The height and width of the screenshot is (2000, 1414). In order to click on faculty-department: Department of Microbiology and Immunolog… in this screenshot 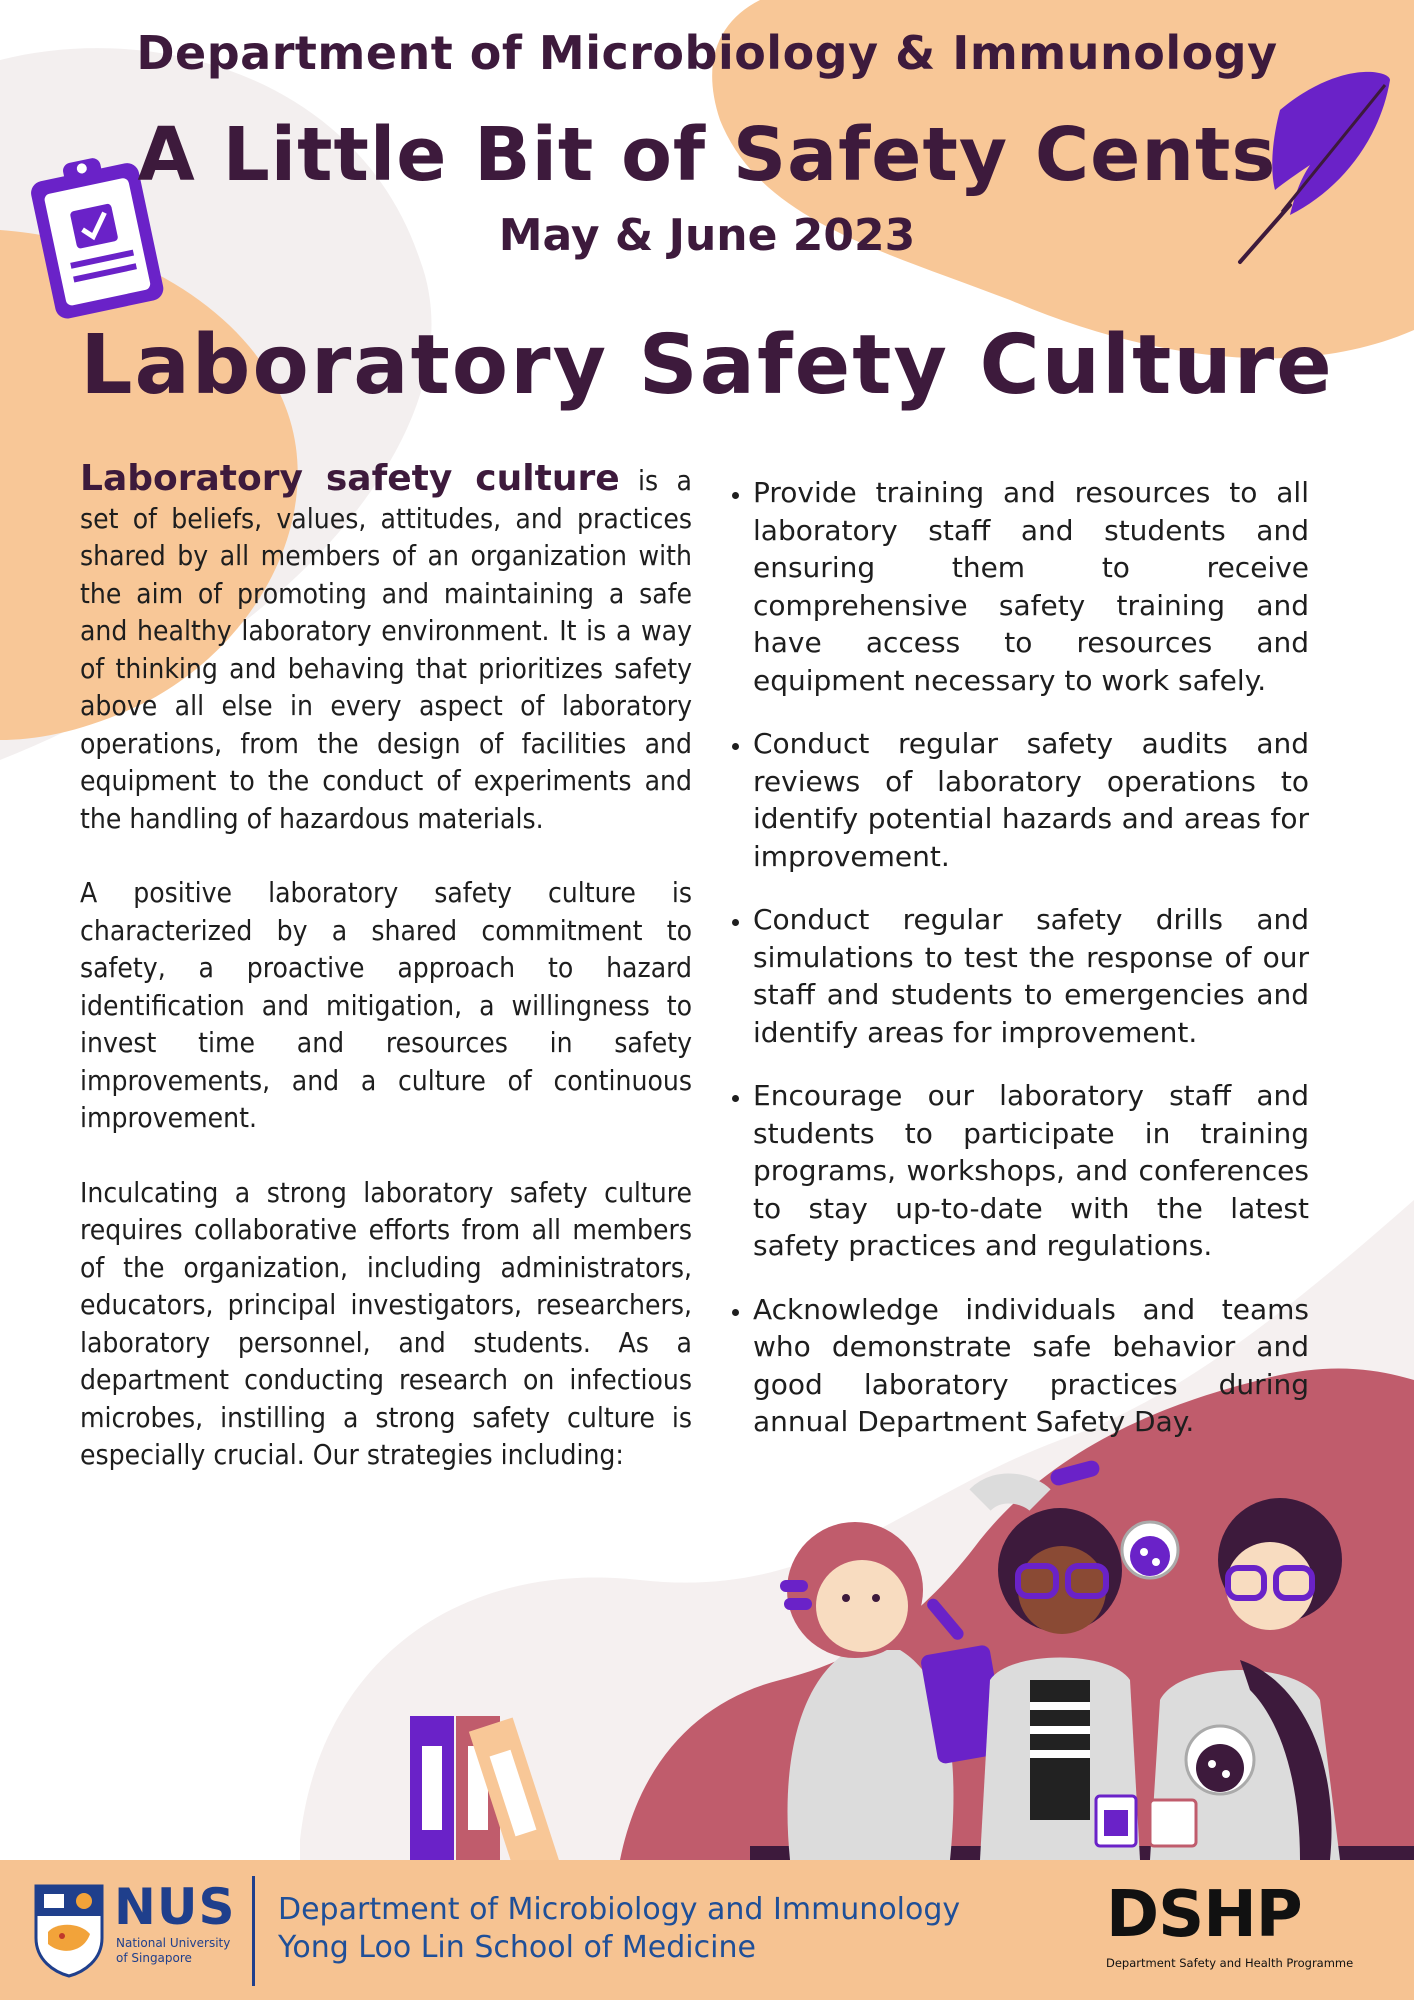, I will do `click(619, 1909)`.